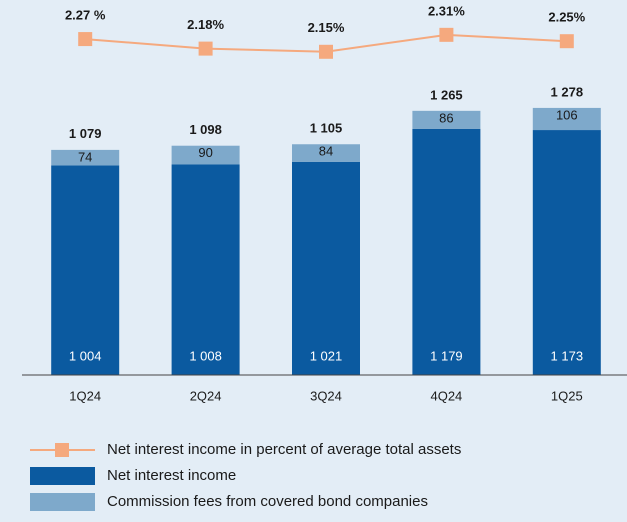 The width and height of the screenshot is (627, 522). Describe the element at coordinates (446, 10) in the screenshot. I see `line-label: 2.31%` at that location.